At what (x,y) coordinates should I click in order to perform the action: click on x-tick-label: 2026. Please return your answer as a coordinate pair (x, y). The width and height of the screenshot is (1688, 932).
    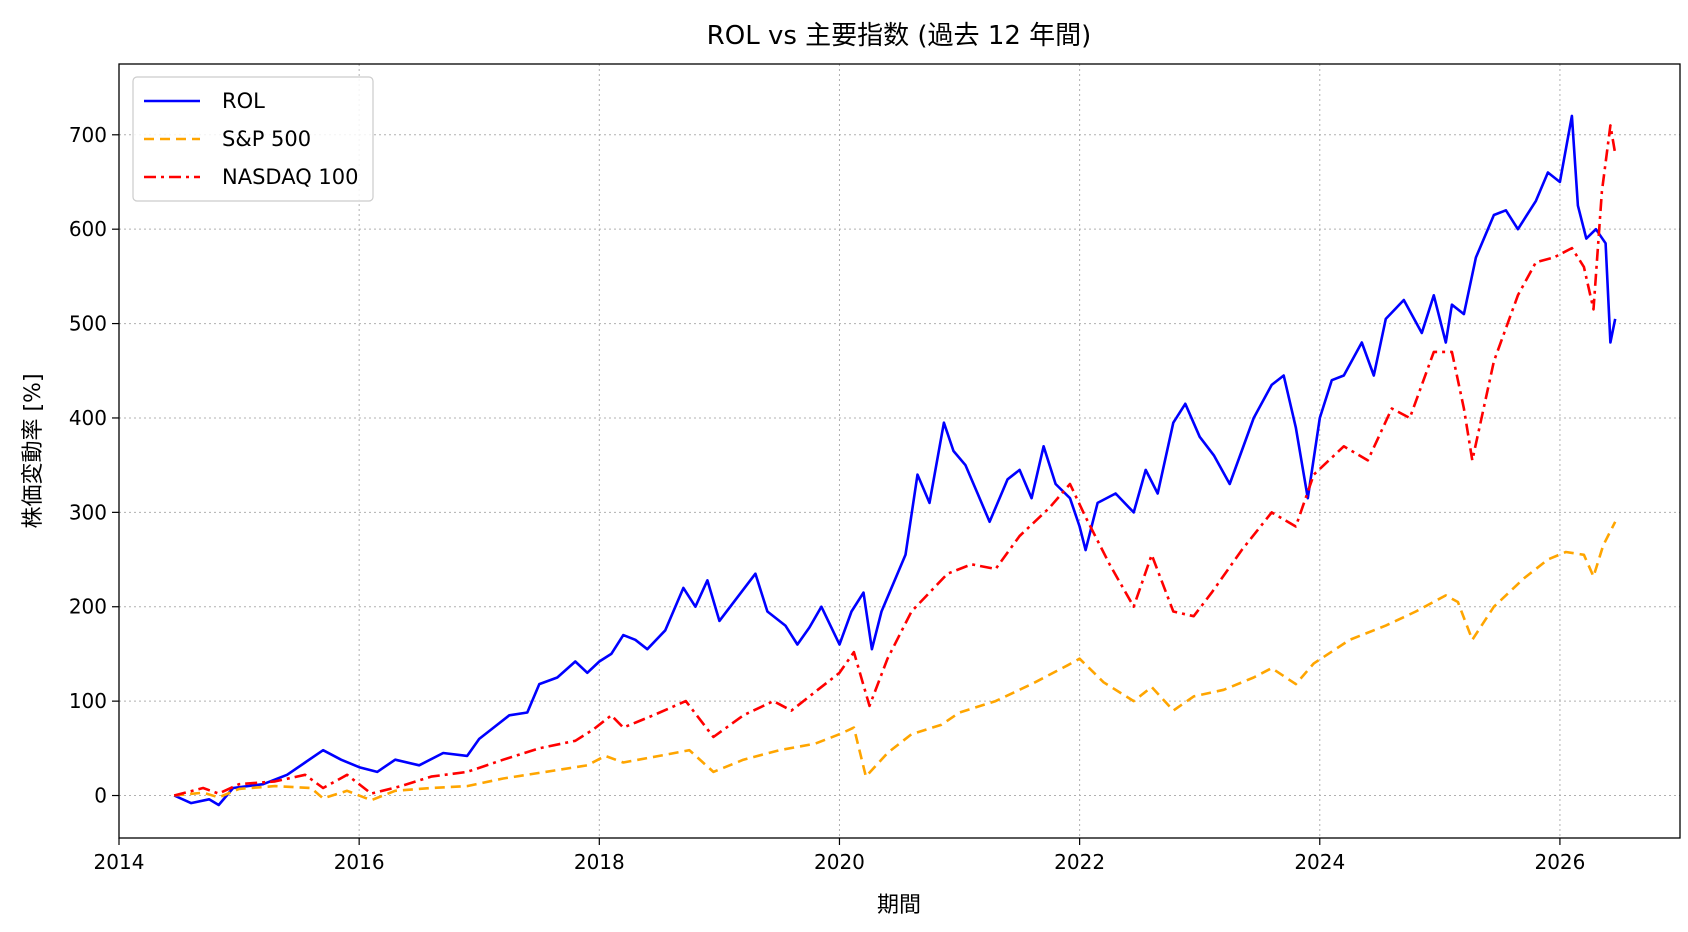
    Looking at the image, I should click on (1559, 862).